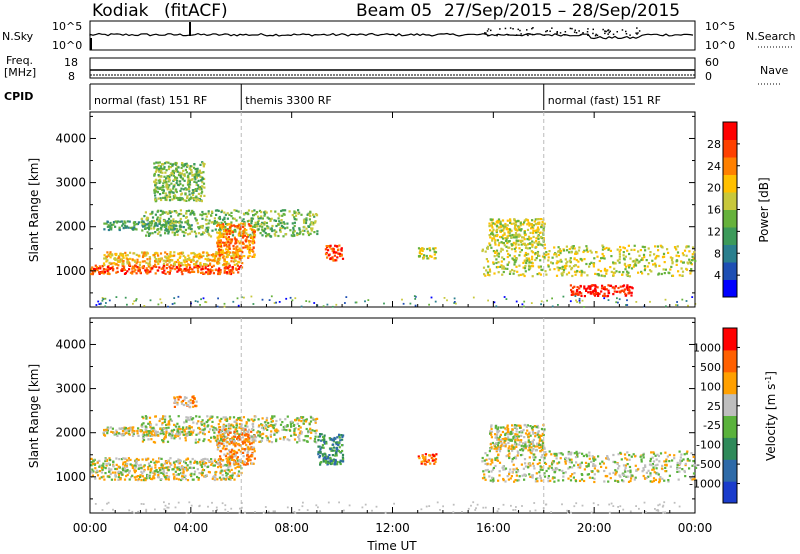  What do you see at coordinates (396, 69) in the screenshot?
I see `freq-strip: Freq. [MHz] 18 8 60 0 Nave` at bounding box center [396, 69].